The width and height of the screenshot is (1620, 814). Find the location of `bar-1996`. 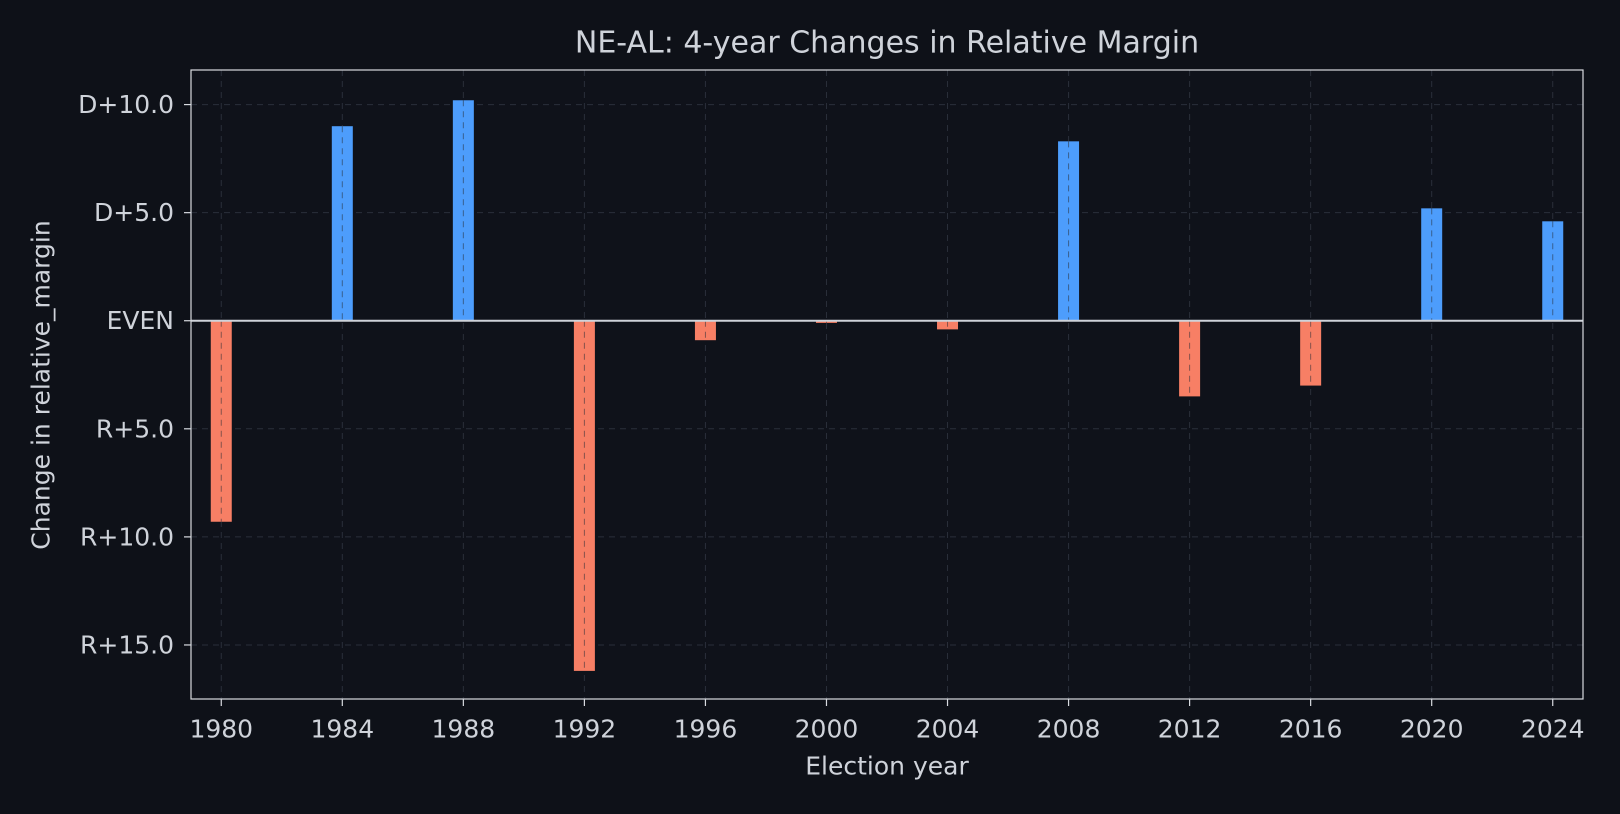

bar-1996 is located at coordinates (705, 330).